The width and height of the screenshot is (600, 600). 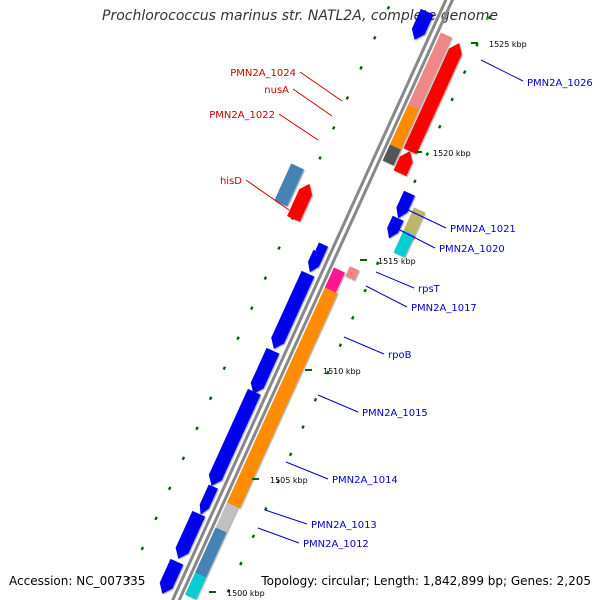 I want to click on gene-cyan-accent, so click(x=196, y=586).